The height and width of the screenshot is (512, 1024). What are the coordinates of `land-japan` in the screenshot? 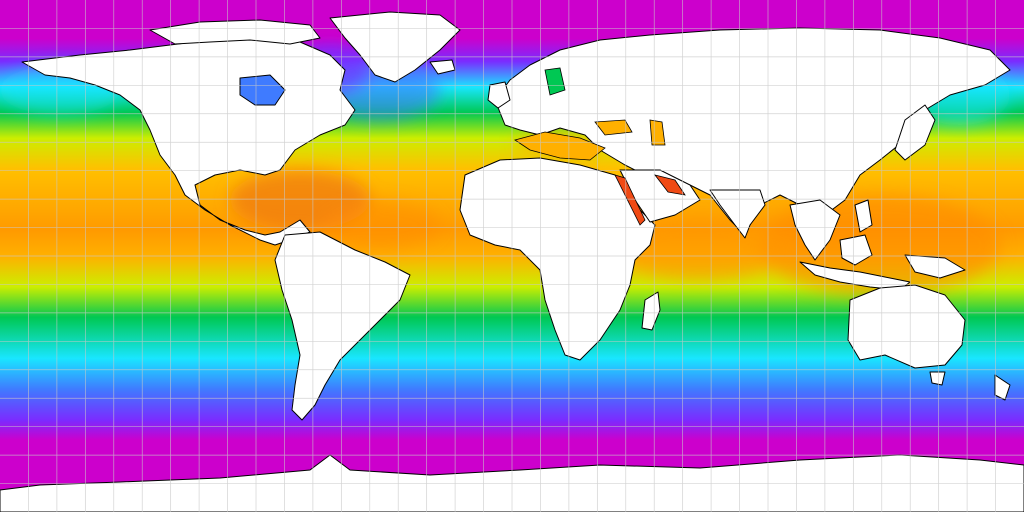 It's located at (915, 132).